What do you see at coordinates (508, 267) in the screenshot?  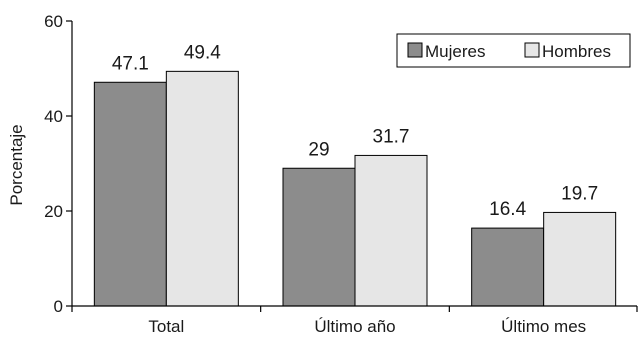 I see `bar-mujeres-ultimo-mes` at bounding box center [508, 267].